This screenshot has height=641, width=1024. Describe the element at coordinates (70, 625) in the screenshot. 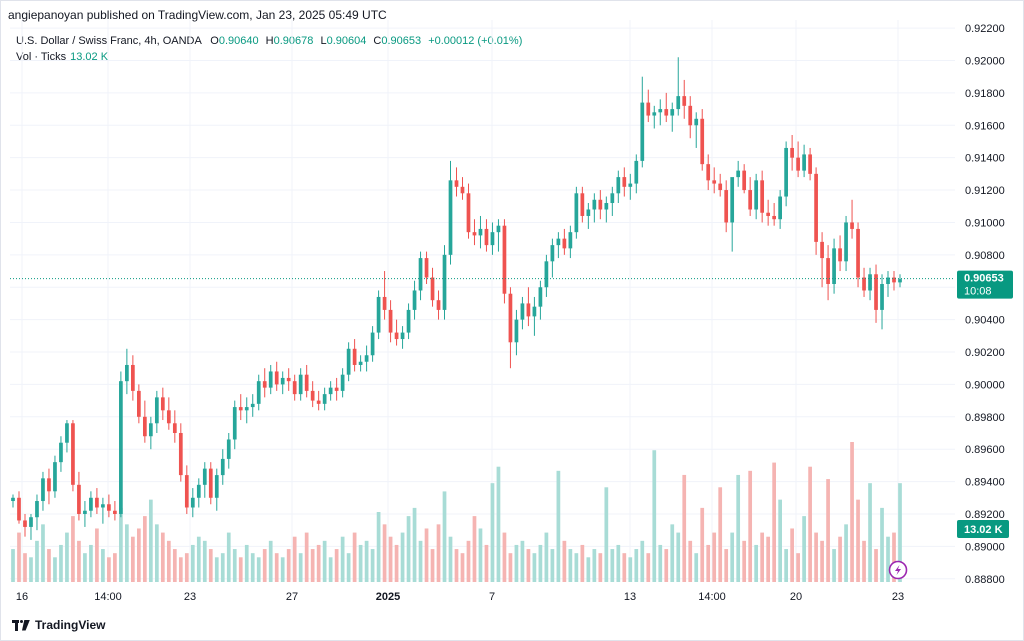

I see `footer-brand: TradingView` at that location.